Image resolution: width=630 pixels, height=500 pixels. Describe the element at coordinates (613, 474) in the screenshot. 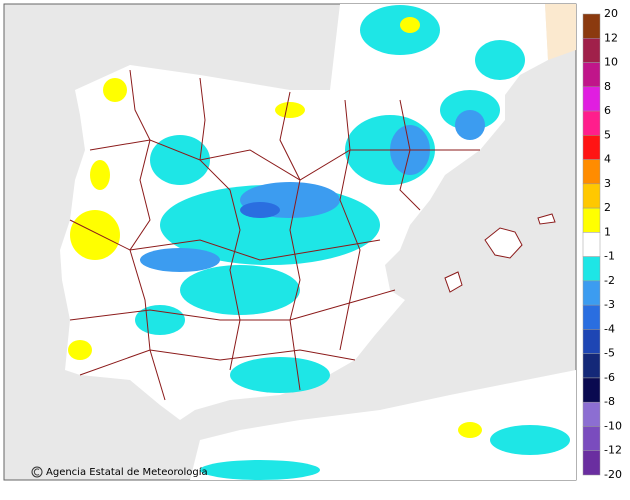

I see `legend-label: -20` at that location.